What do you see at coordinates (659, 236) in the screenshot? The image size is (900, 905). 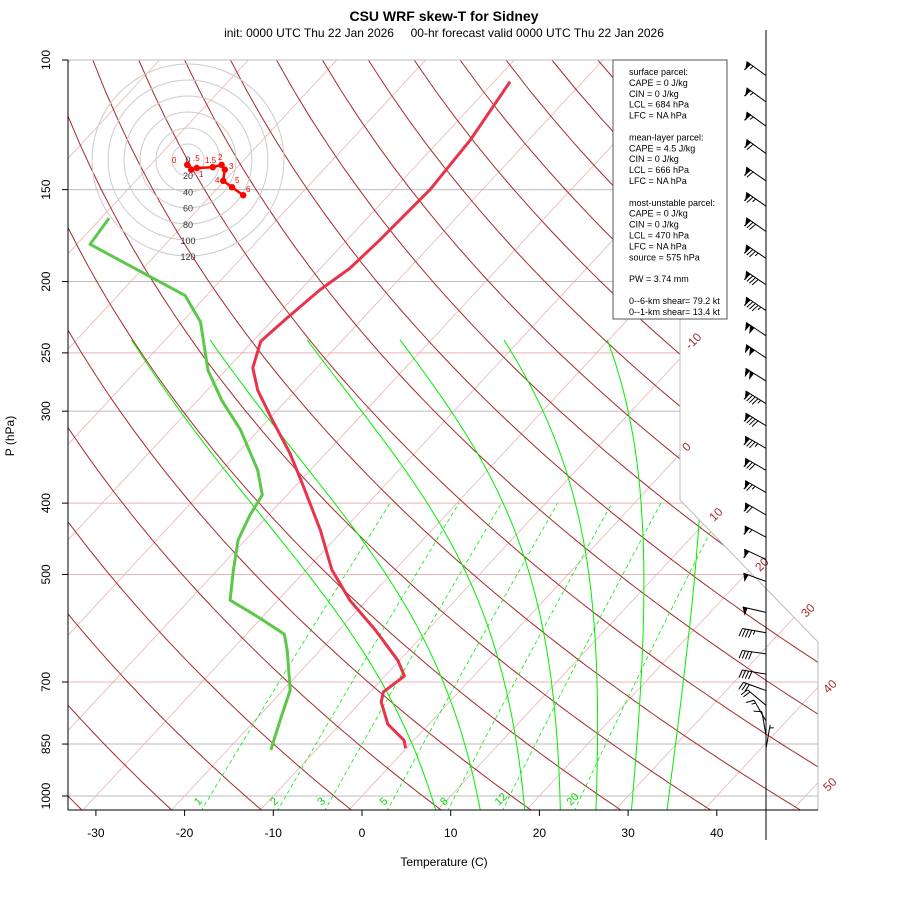 I see `info-line: LCL = 470 hPa` at bounding box center [659, 236].